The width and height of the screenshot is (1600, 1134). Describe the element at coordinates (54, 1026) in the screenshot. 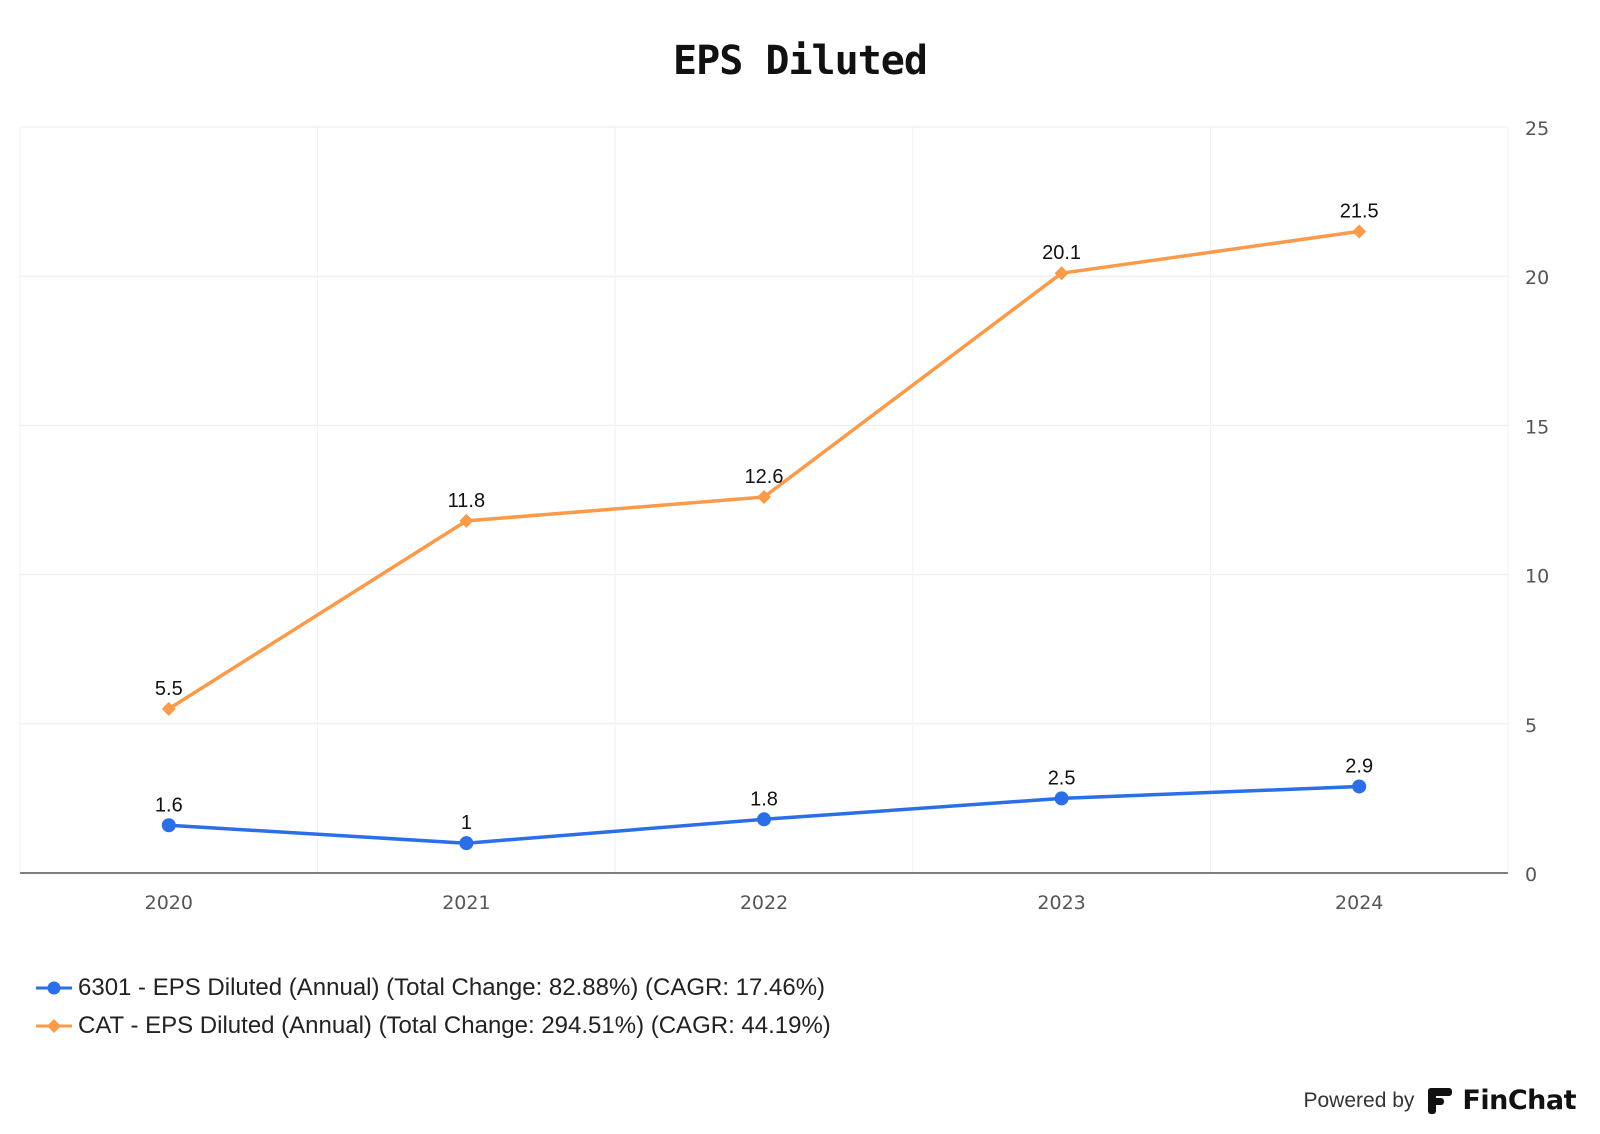

I see `legend-marker-diamond-icon` at that location.